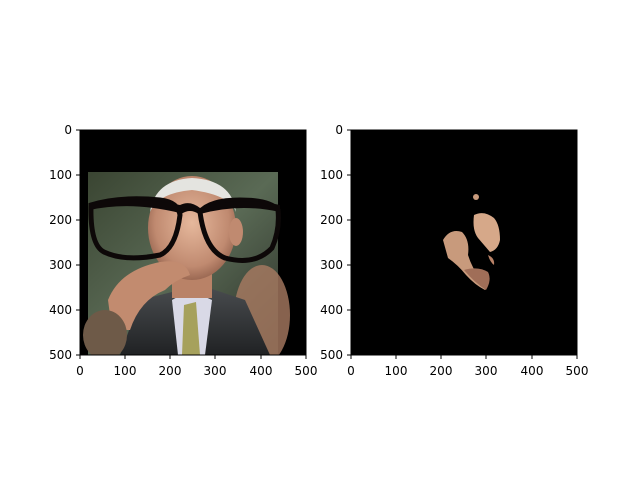  What do you see at coordinates (331, 220) in the screenshot?
I see `right-y-tick-label: 200` at bounding box center [331, 220].